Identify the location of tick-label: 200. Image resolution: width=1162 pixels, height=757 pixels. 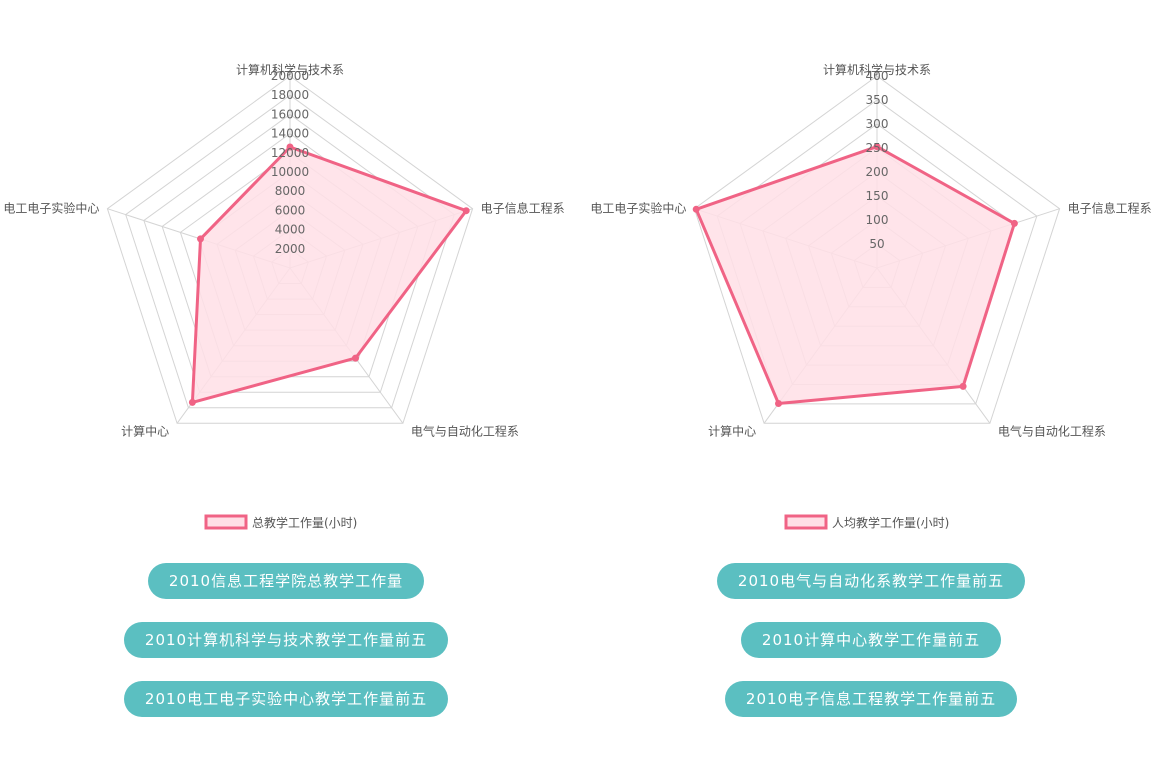
(877, 172).